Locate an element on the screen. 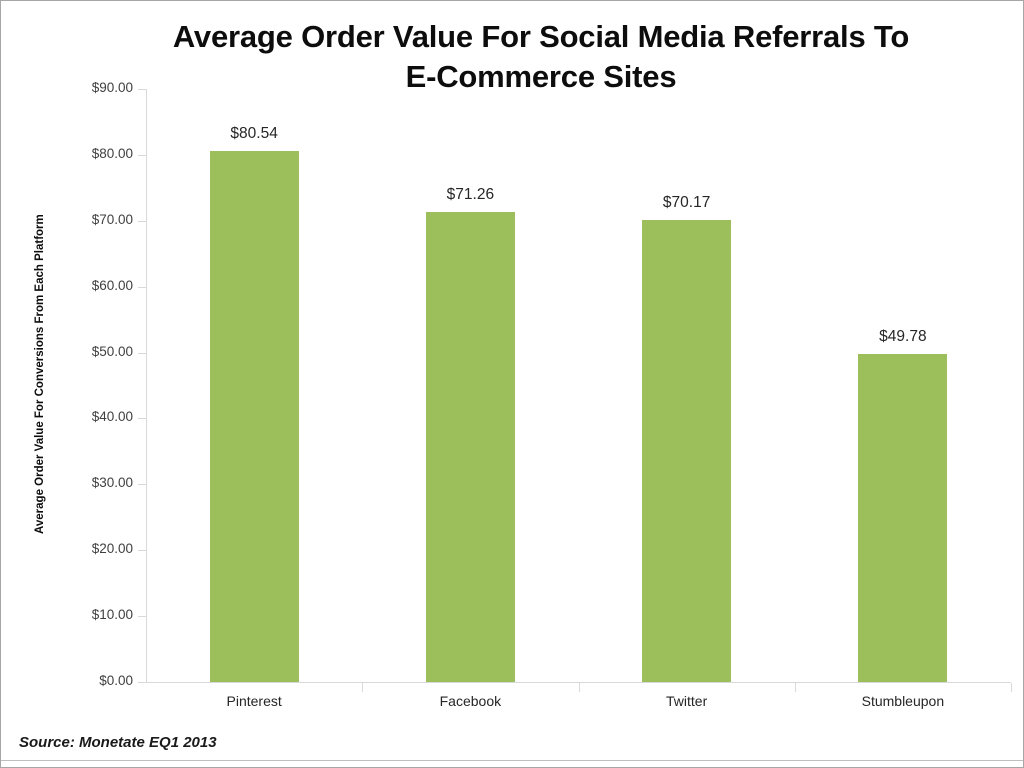 Image resolution: width=1024 pixels, height=768 pixels. y-axis-tick-label: $60.00 is located at coordinates (112, 285).